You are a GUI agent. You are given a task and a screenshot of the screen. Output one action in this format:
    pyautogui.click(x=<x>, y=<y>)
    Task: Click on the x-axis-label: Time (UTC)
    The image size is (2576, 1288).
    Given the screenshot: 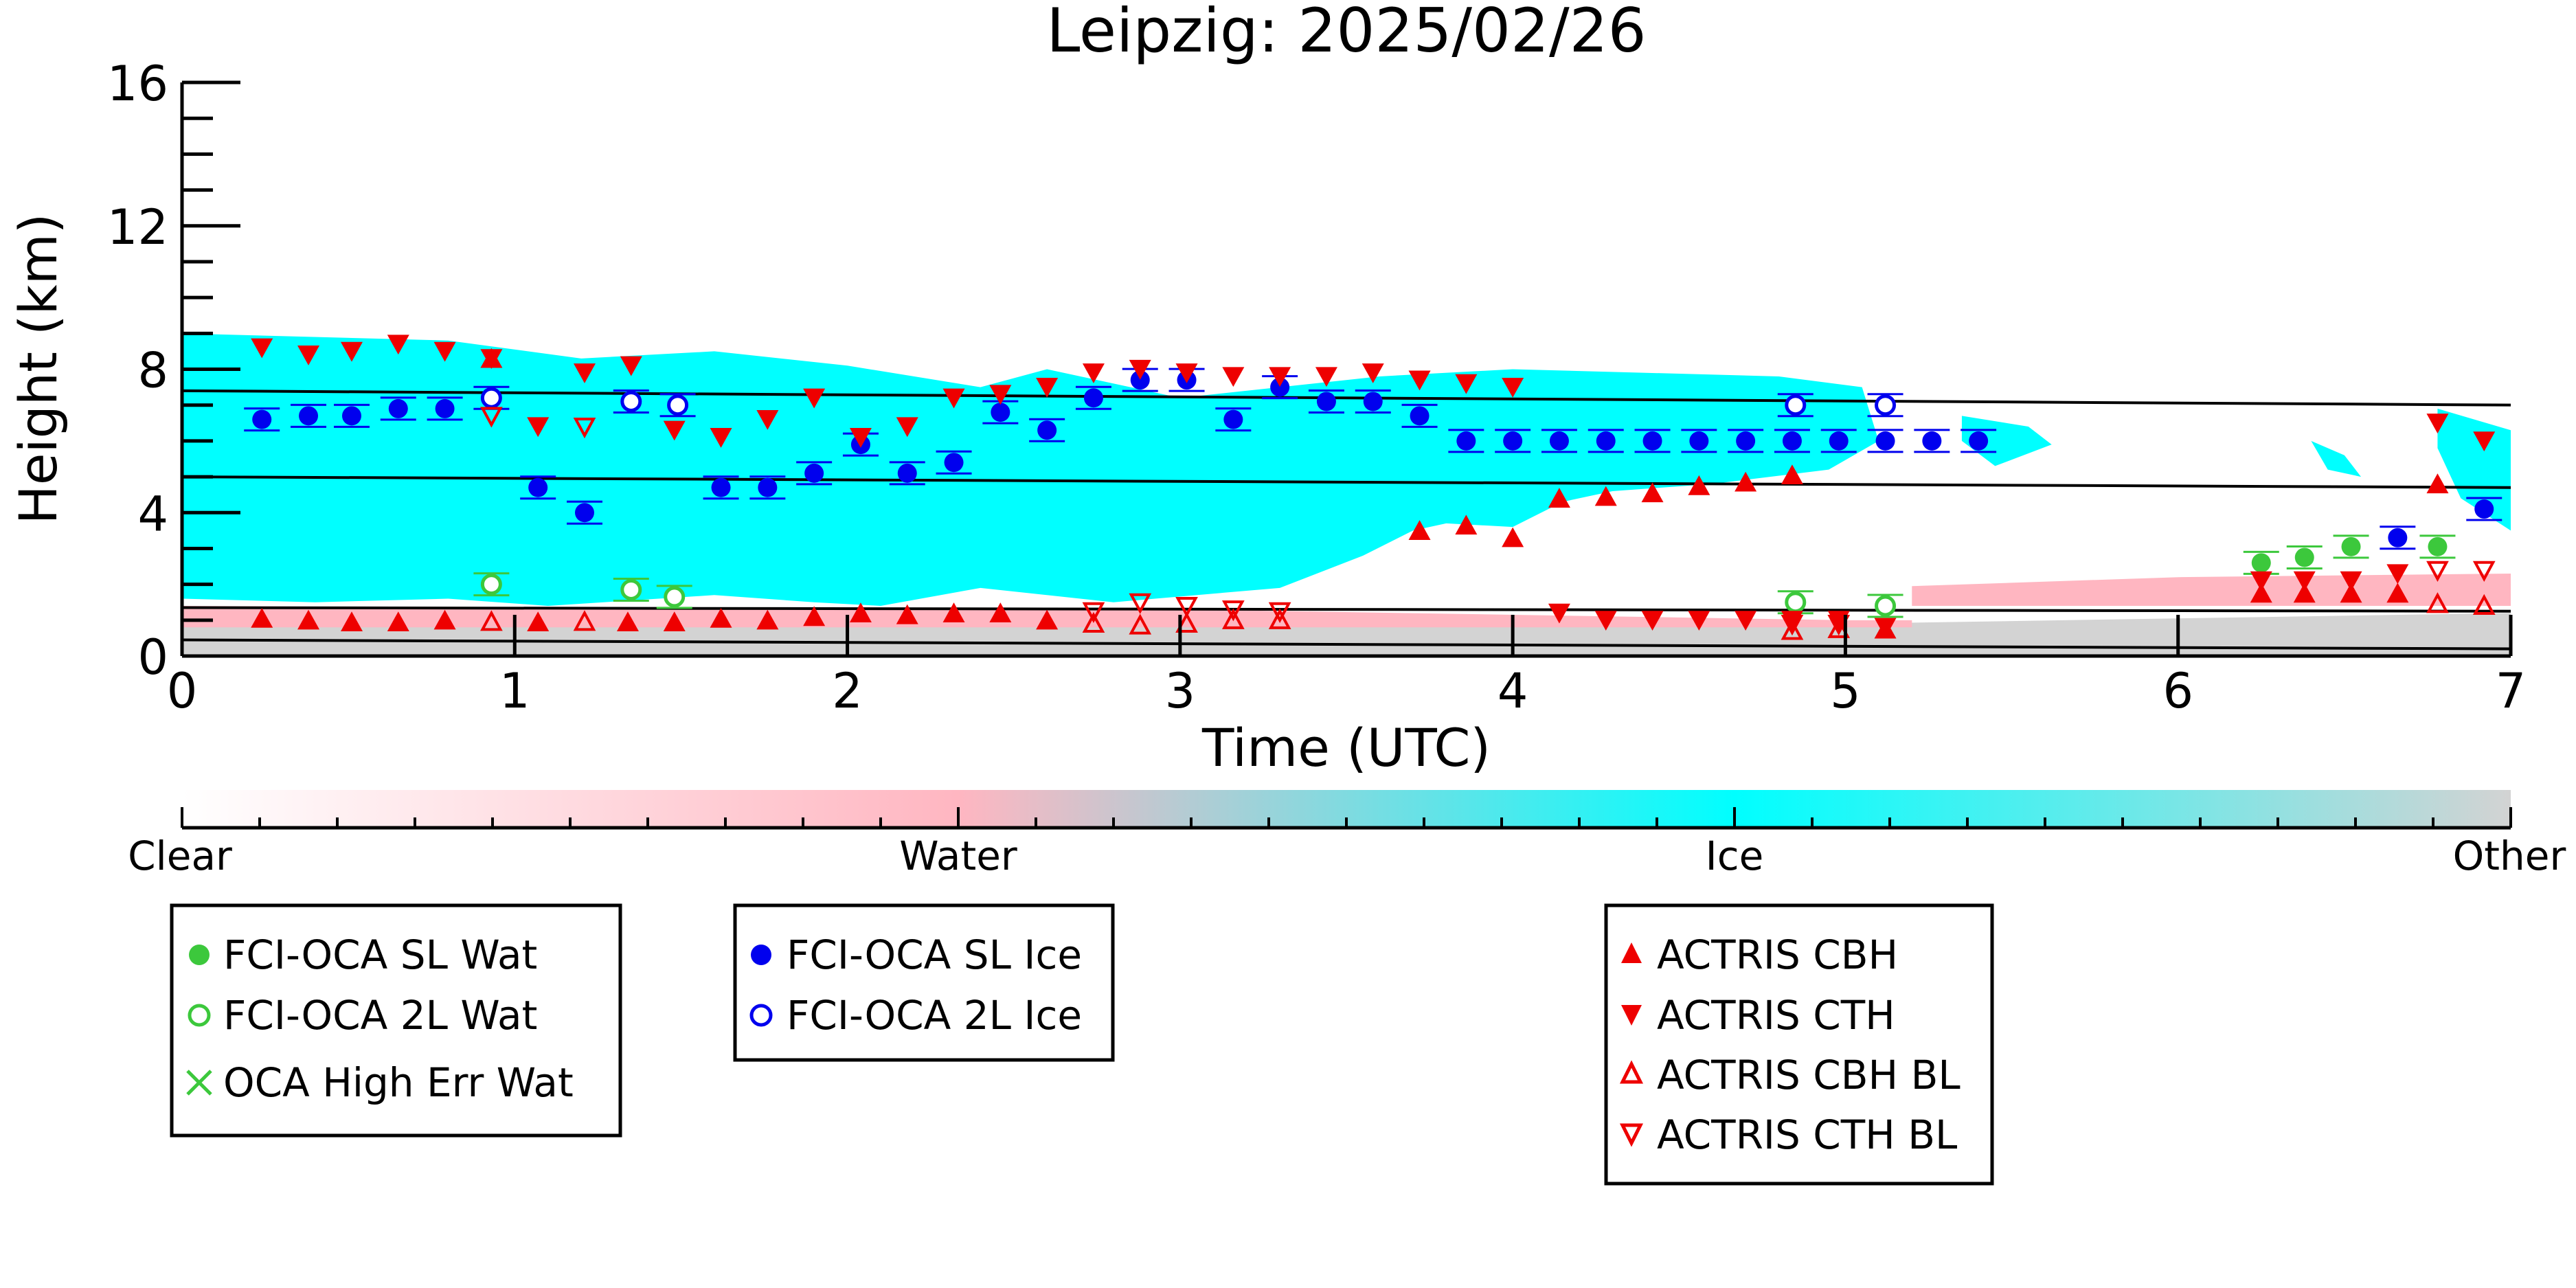 What is the action you would take?
    pyautogui.click(x=1346, y=747)
    